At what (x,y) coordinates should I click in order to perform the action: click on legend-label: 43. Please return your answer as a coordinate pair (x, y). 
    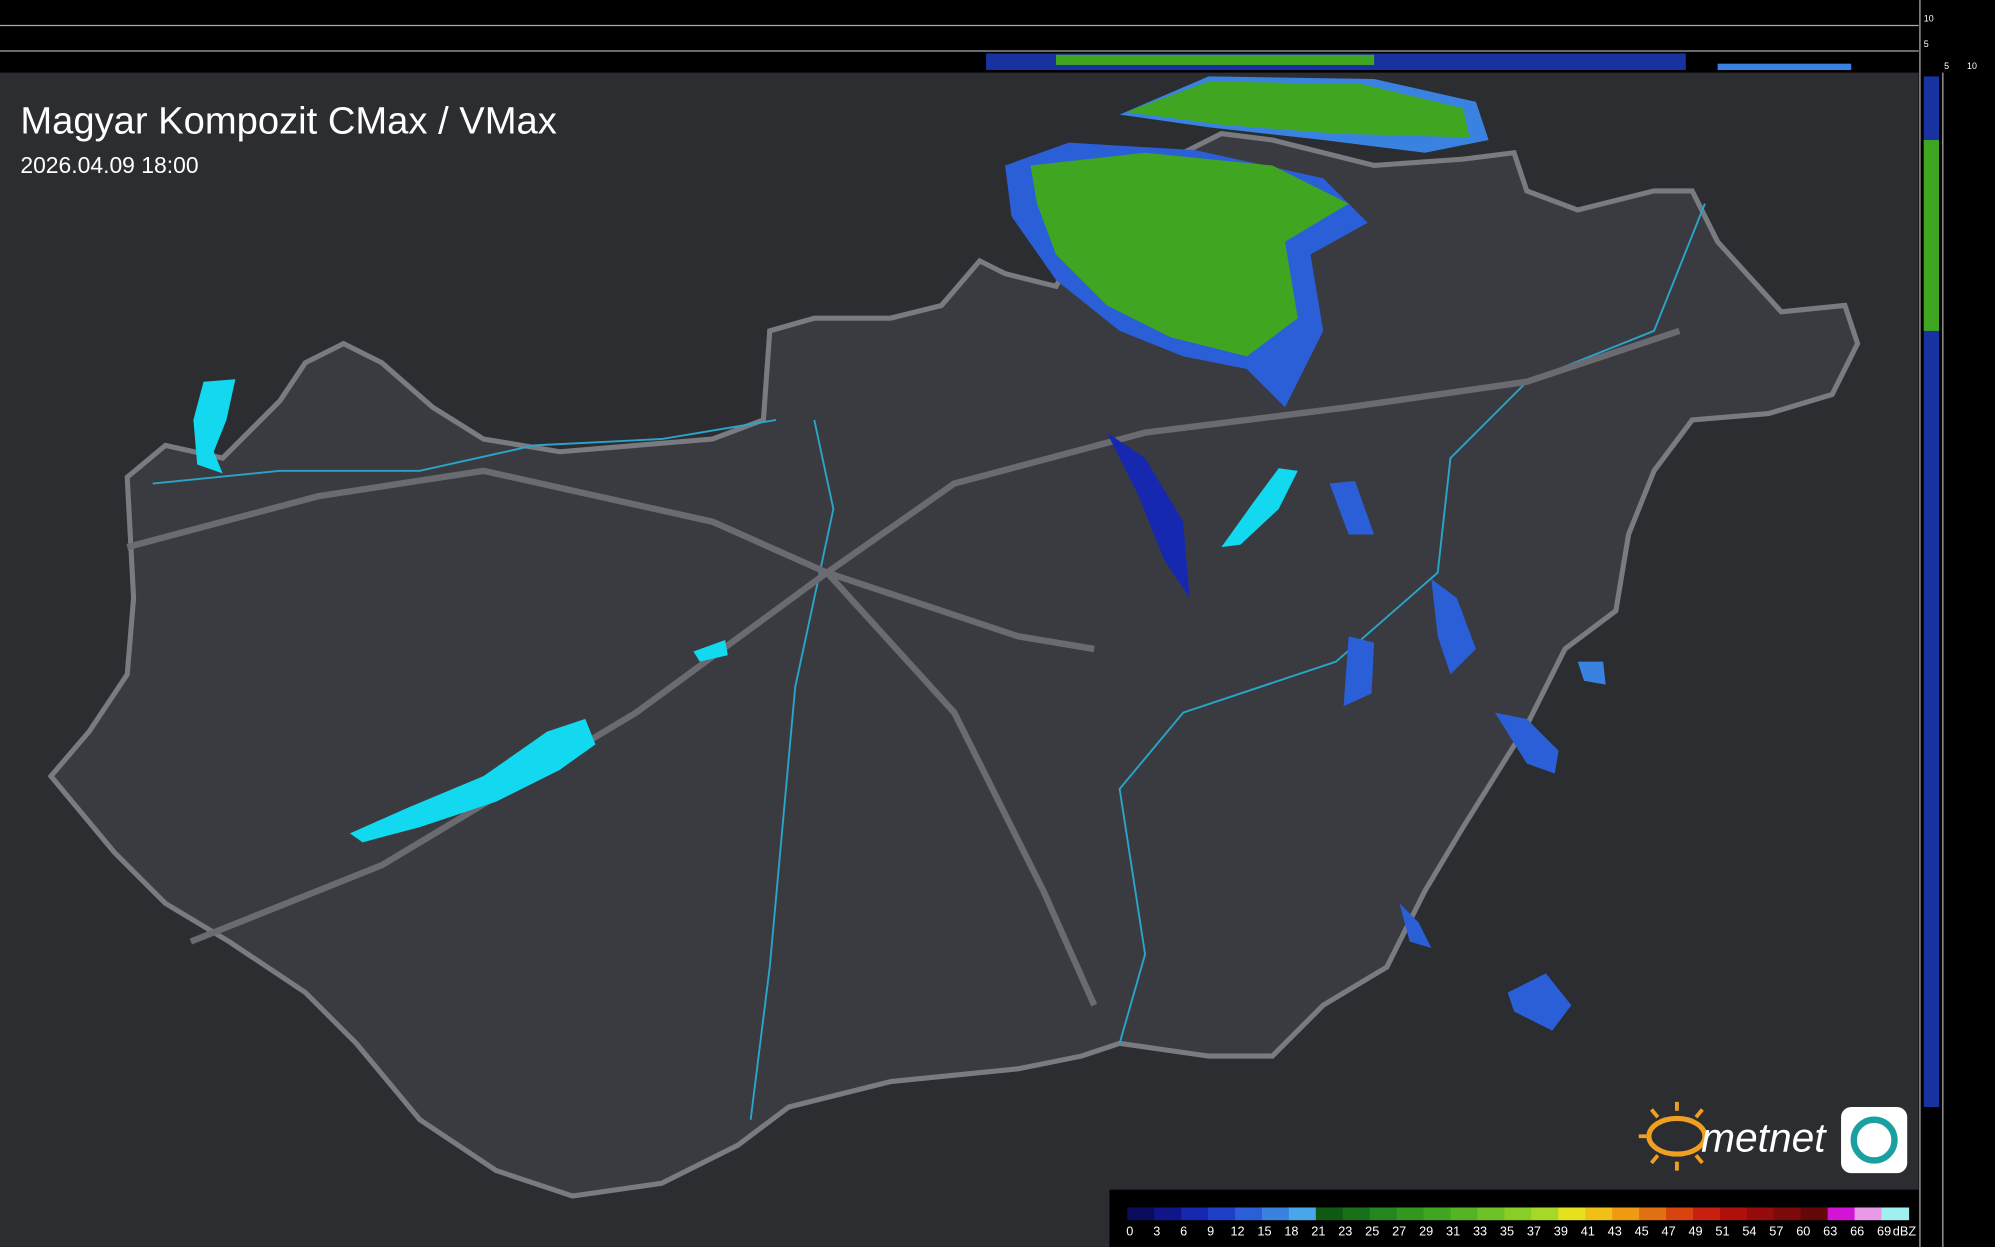
    Looking at the image, I should click on (1615, 1230).